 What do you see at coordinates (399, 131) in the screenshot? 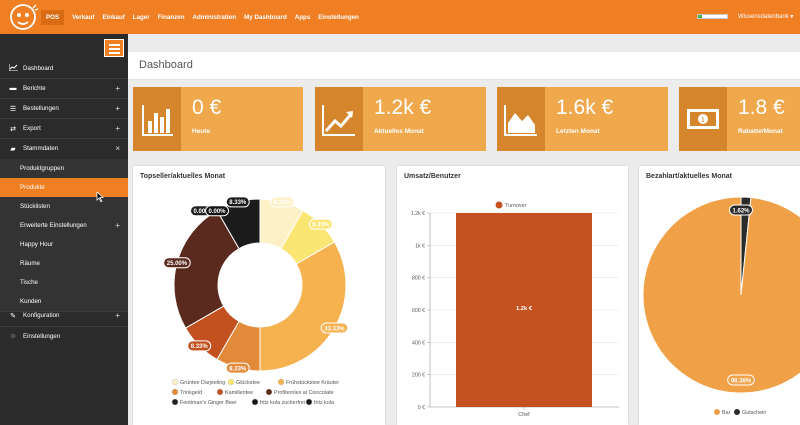
I see `kpi-label: Aktuelles Monat` at bounding box center [399, 131].